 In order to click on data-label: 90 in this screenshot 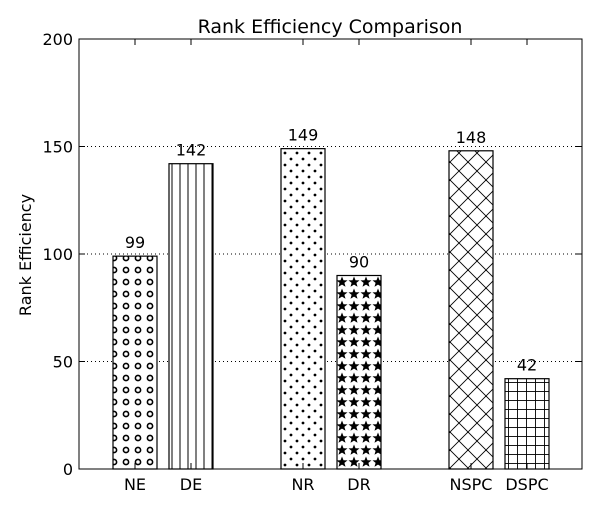, I will do `click(359, 262)`.